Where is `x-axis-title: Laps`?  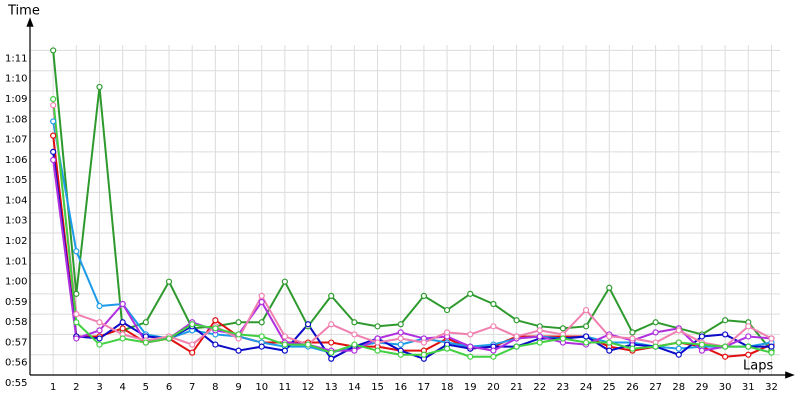 x-axis-title: Laps is located at coordinates (758, 366).